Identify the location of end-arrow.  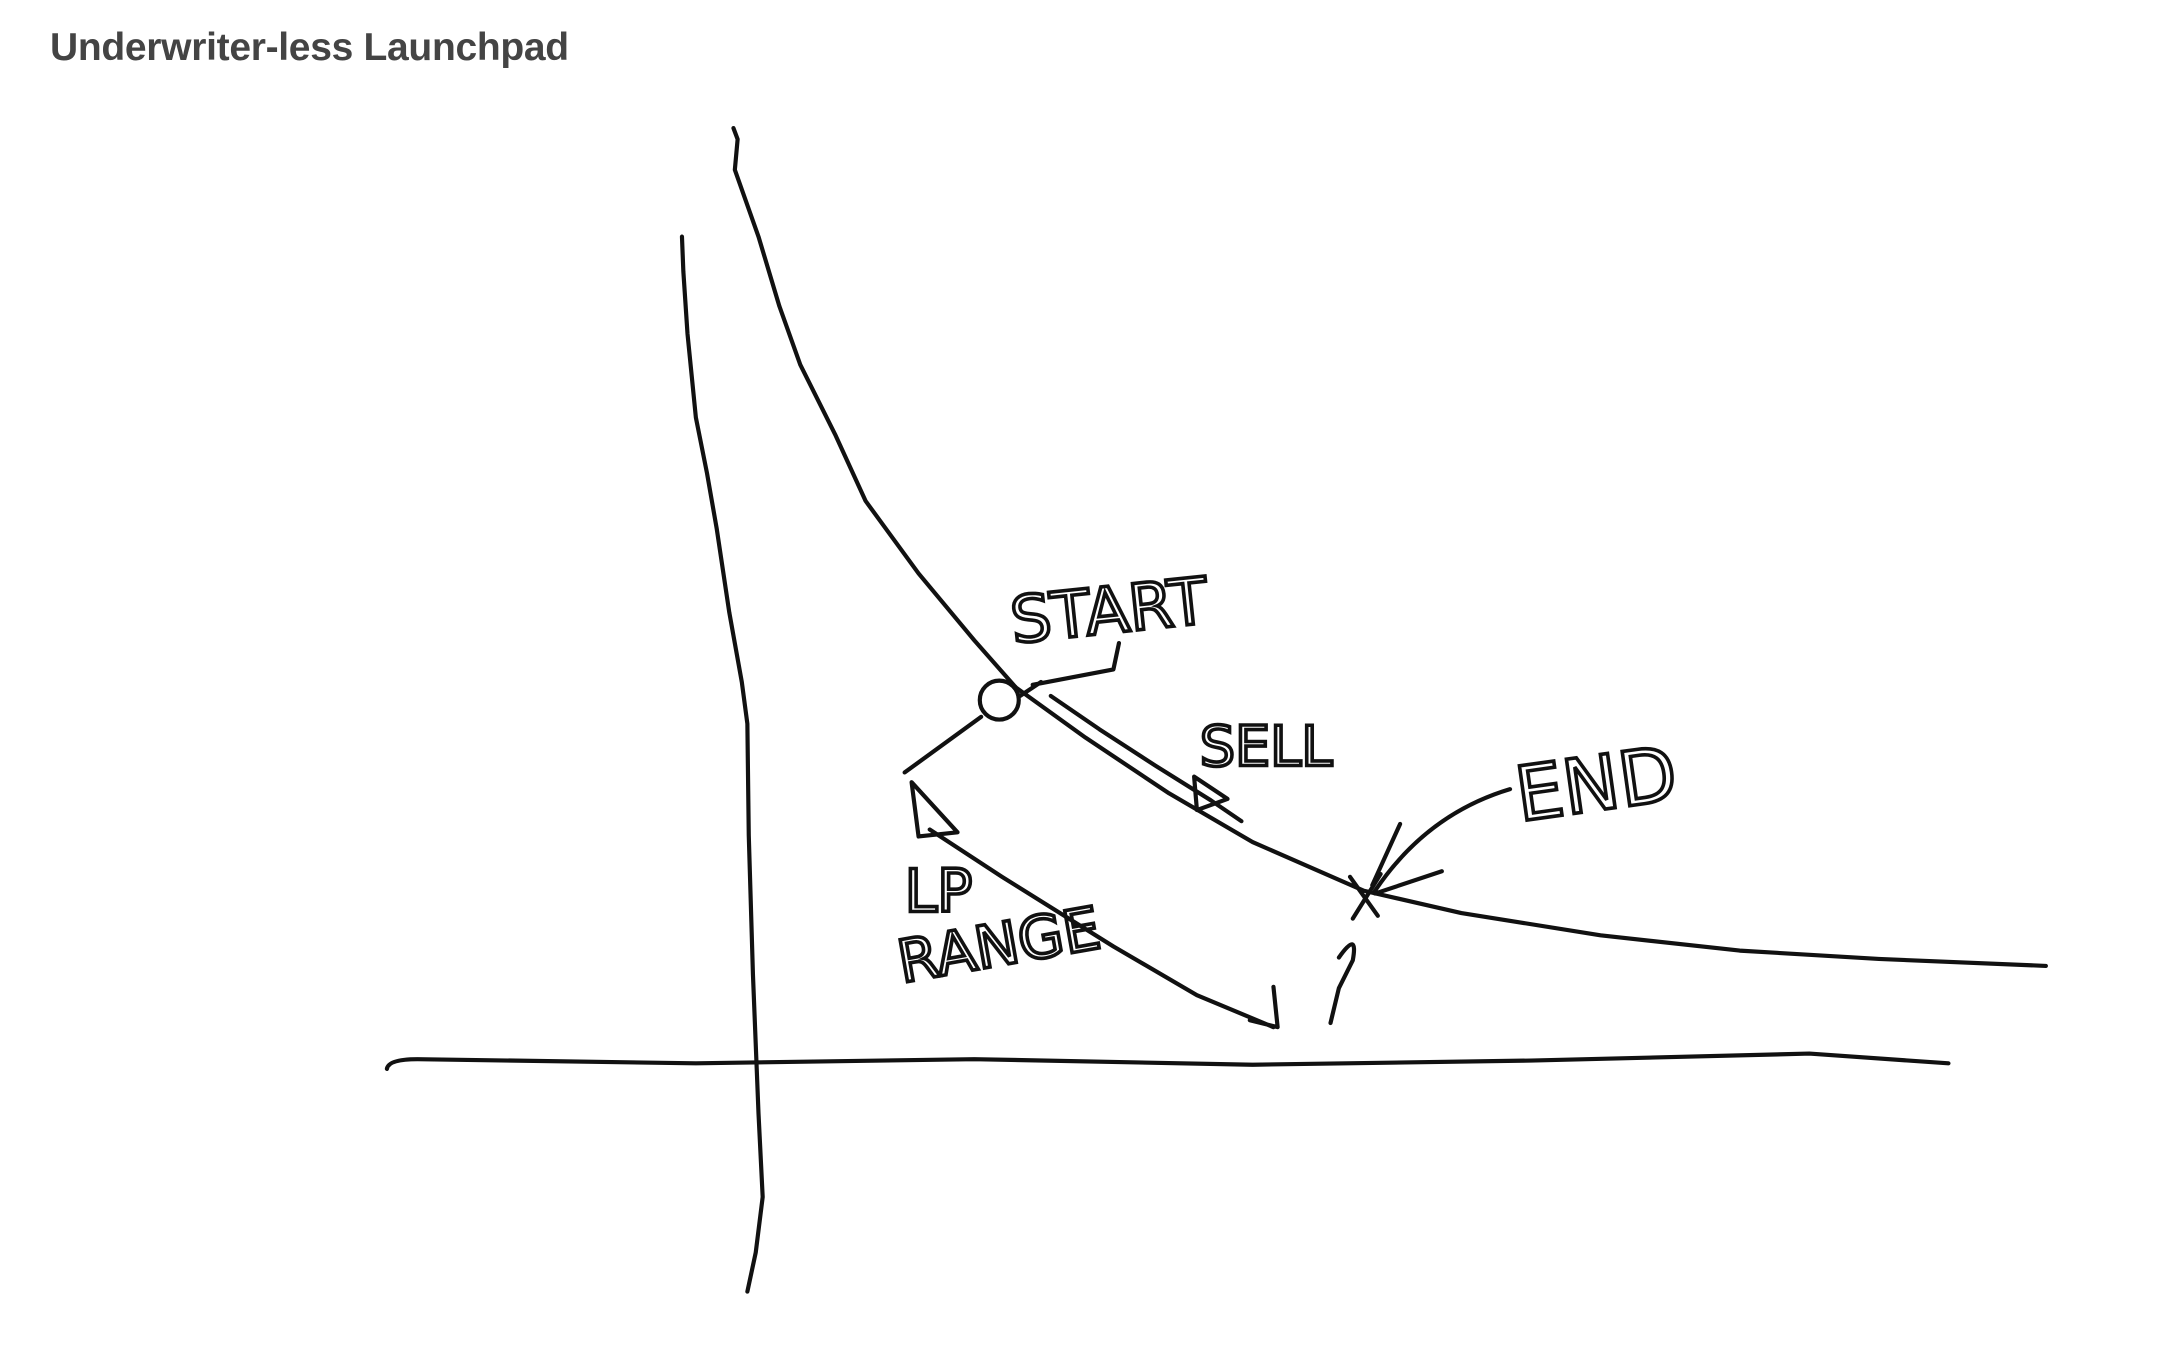
(1441, 841).